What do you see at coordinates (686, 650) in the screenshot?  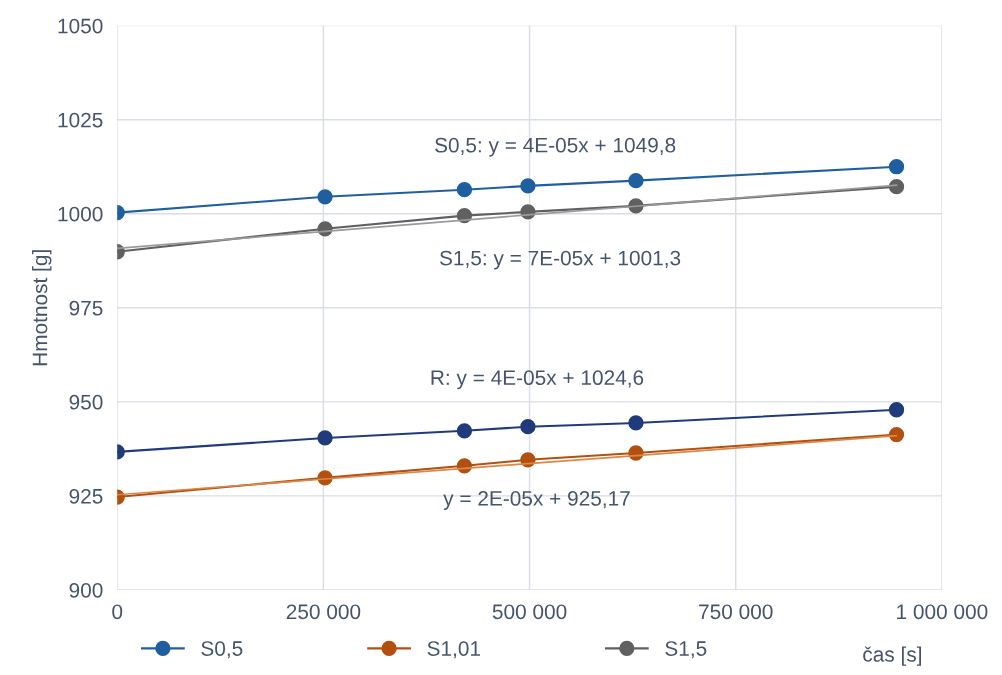 I see `legend-label: S1,5` at bounding box center [686, 650].